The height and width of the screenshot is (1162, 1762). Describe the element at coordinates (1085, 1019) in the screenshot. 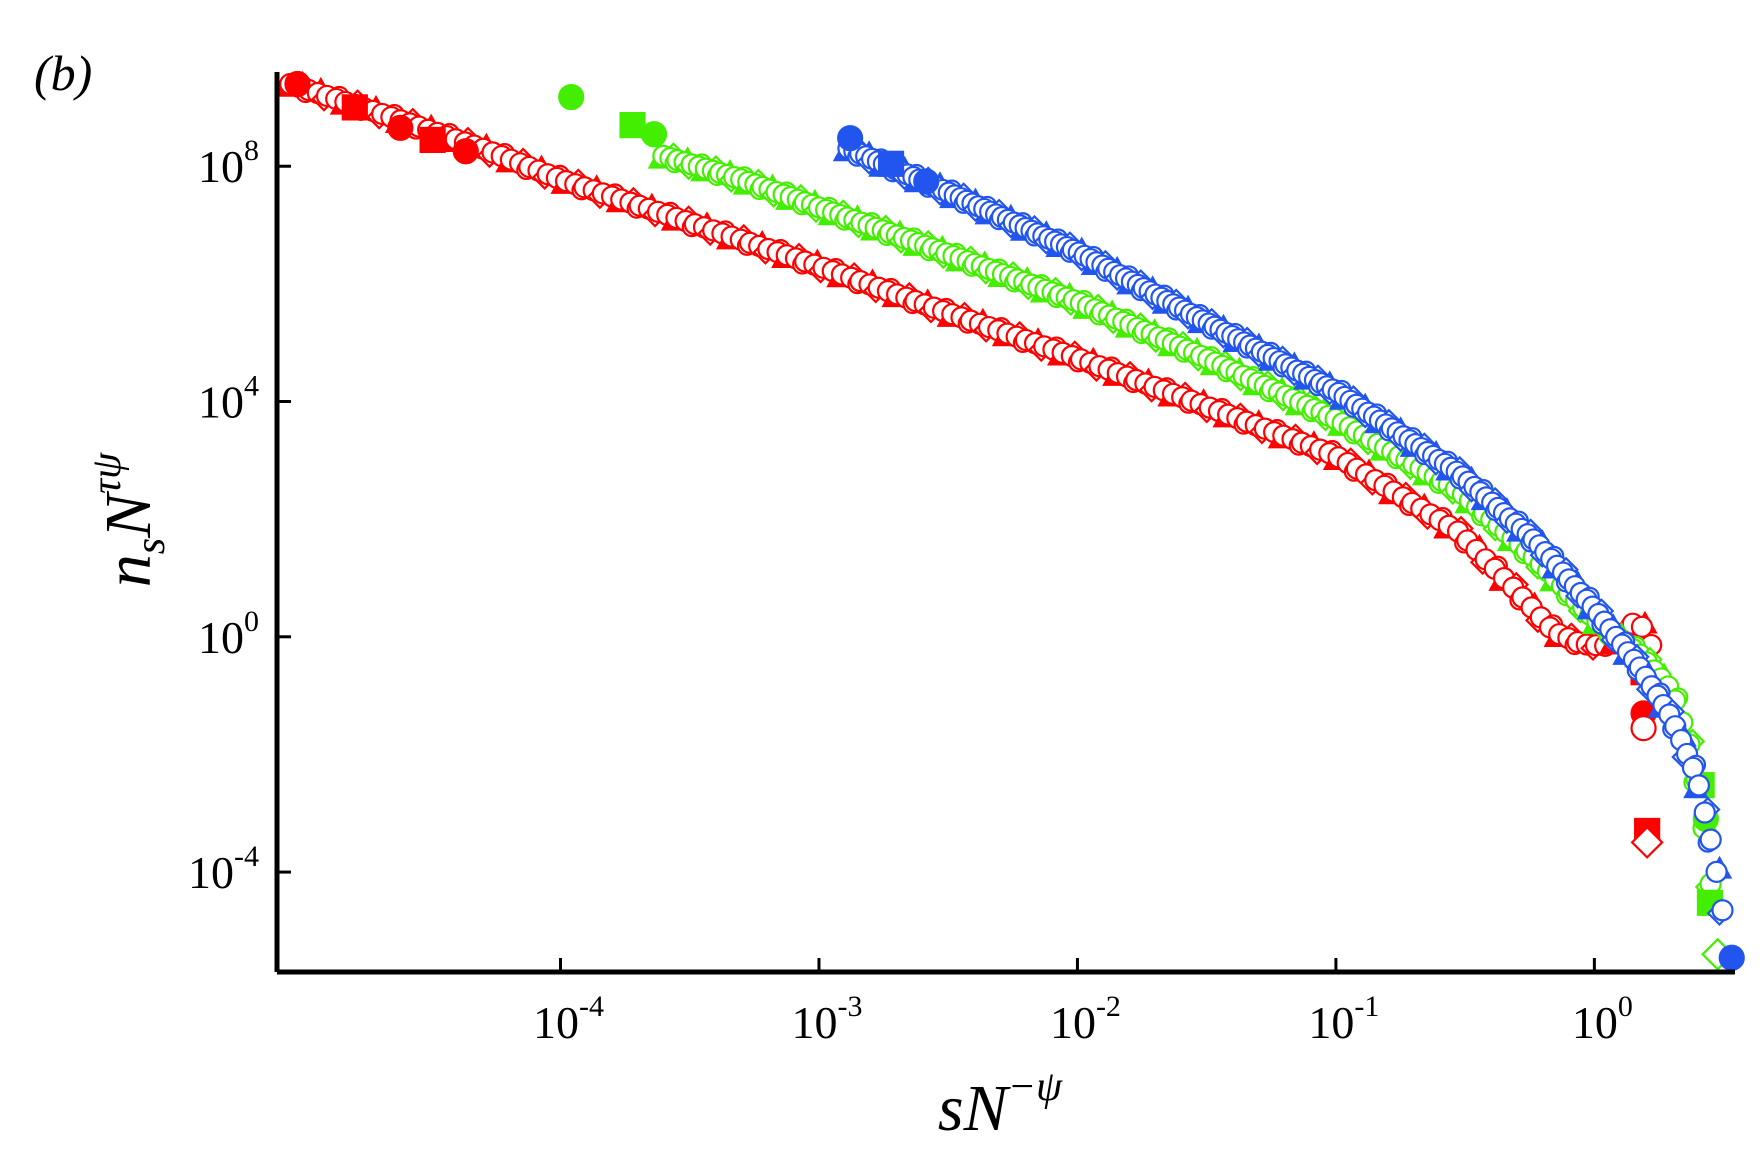

I see `x-tick-label: 10⁻²` at that location.